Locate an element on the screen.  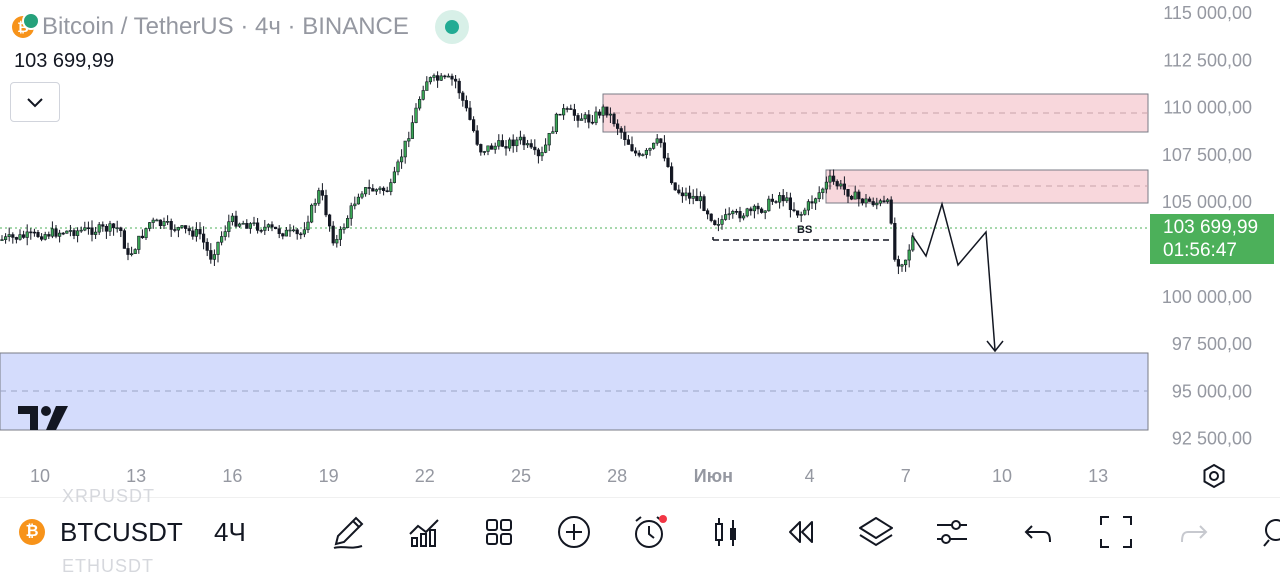
undo-icon is located at coordinates (1040, 532).